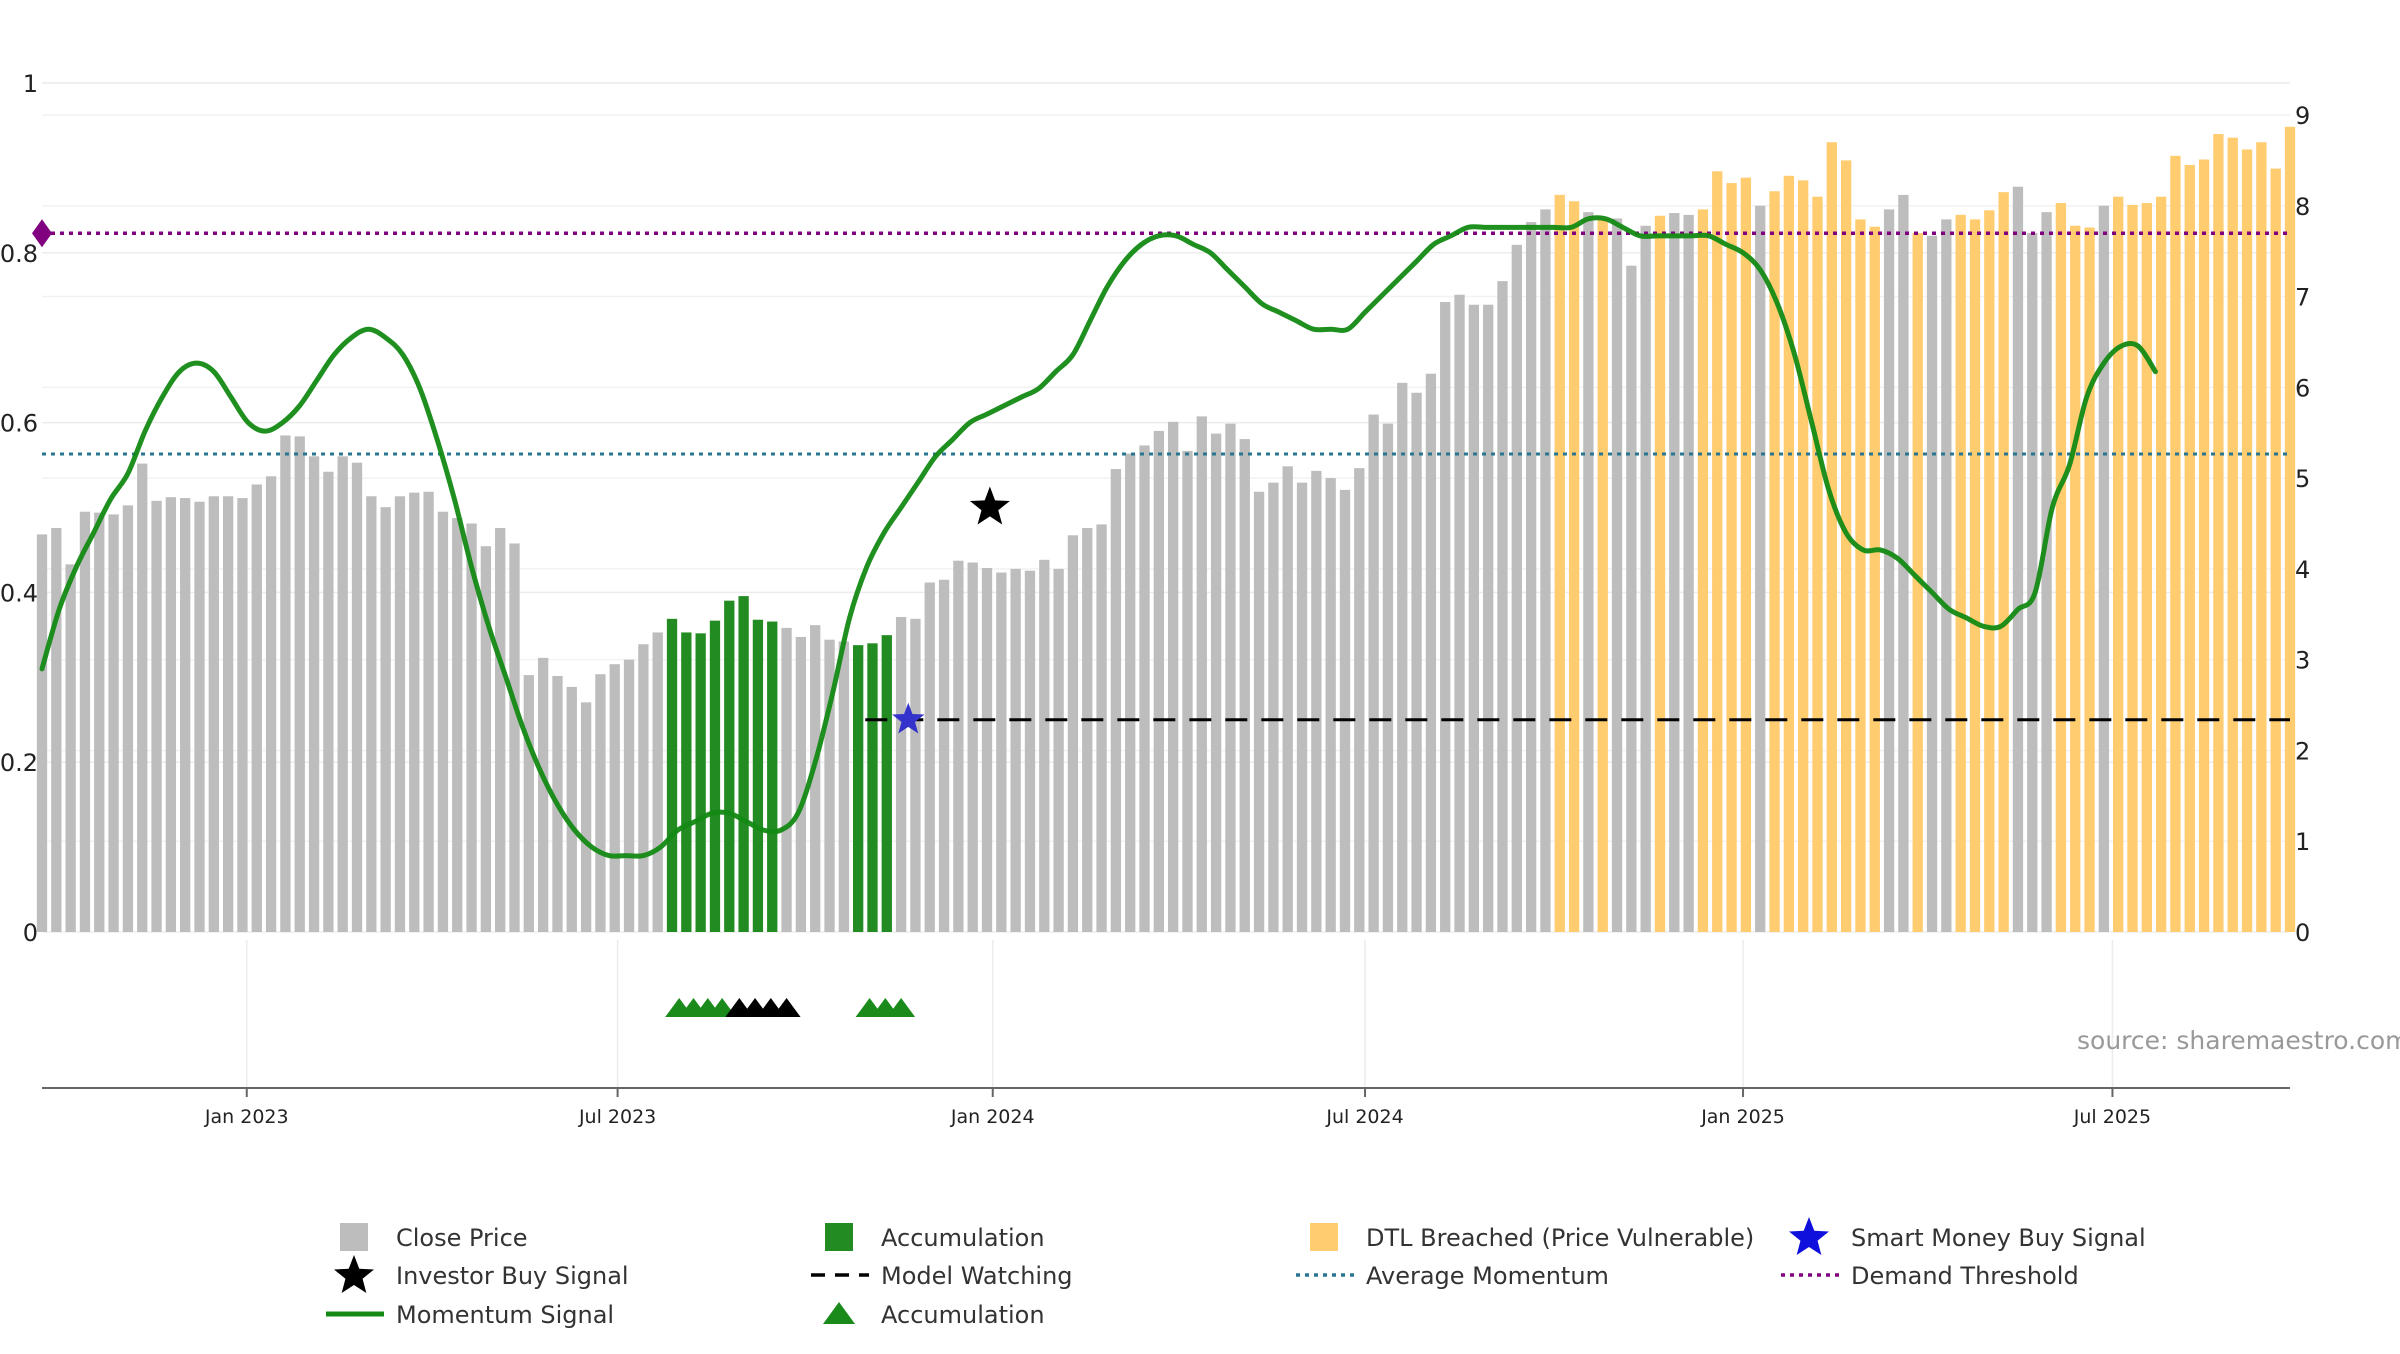  I want to click on x-tick-label-5: Jul 2025, so click(2112, 1117).